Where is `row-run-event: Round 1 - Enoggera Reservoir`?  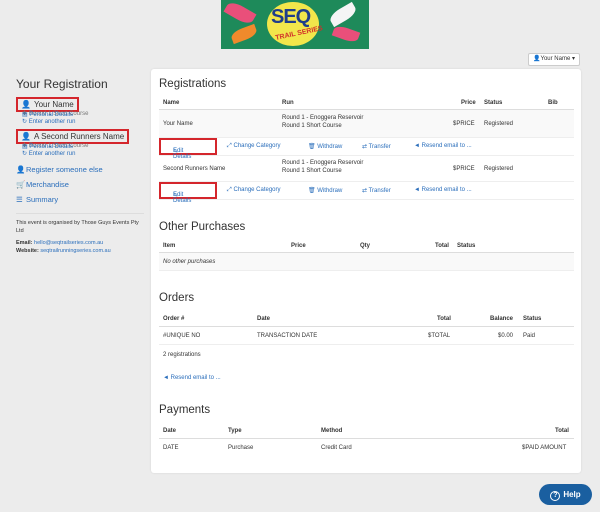 row-run-event: Round 1 - Enoggera Reservoir is located at coordinates (323, 118).